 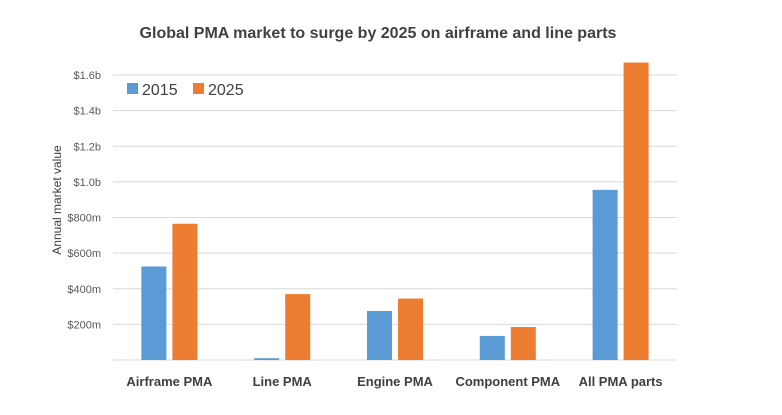 What do you see at coordinates (395, 381) in the screenshot?
I see `x-tick-label: Engine PMA` at bounding box center [395, 381].